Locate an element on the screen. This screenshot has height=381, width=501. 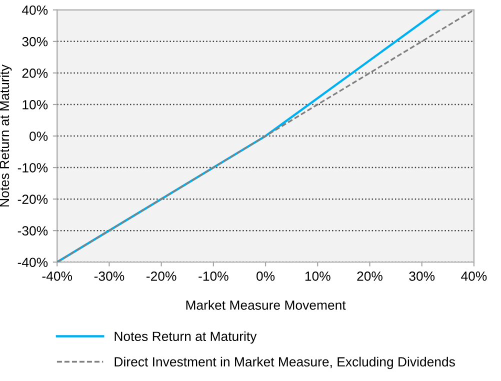
x-tick-label: -20% is located at coordinates (161, 276).